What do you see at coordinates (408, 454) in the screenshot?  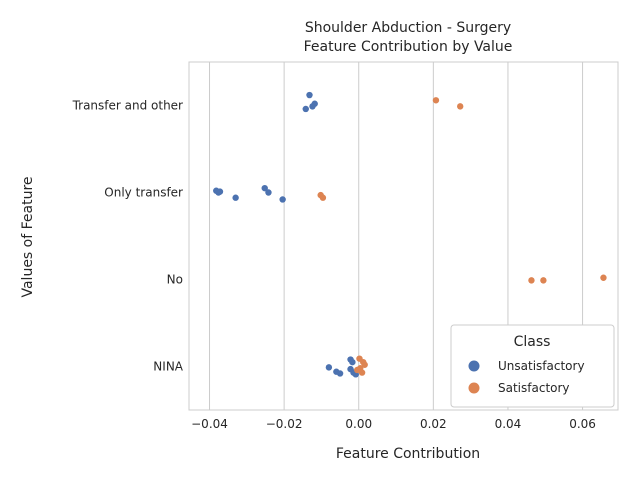 I see `x-axis-label: Feature Contribution` at bounding box center [408, 454].